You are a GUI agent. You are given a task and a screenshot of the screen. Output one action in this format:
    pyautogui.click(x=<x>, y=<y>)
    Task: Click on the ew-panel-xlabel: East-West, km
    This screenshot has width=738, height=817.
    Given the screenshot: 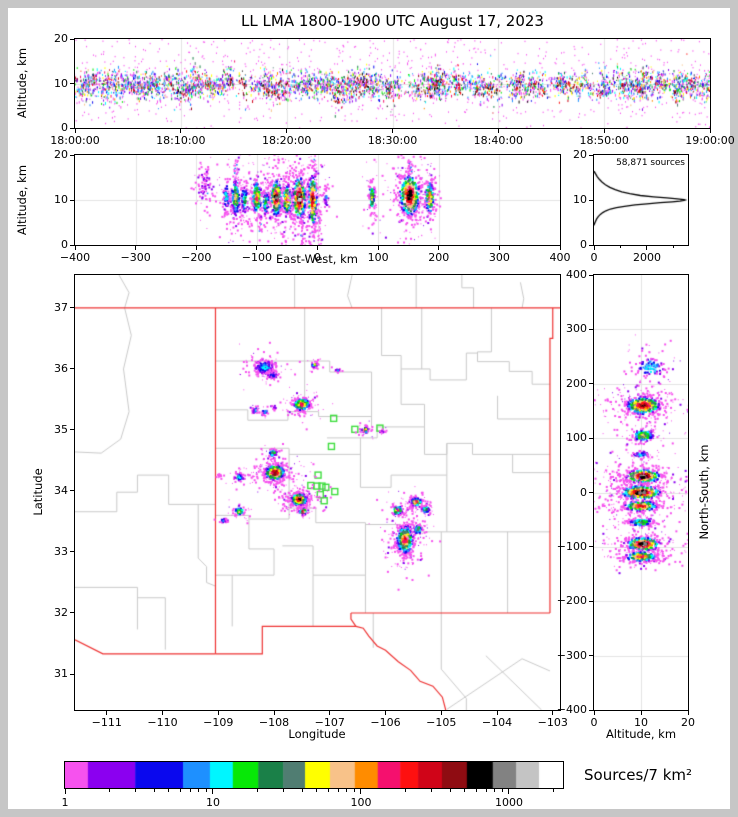 What is the action you would take?
    pyautogui.click(x=317, y=259)
    